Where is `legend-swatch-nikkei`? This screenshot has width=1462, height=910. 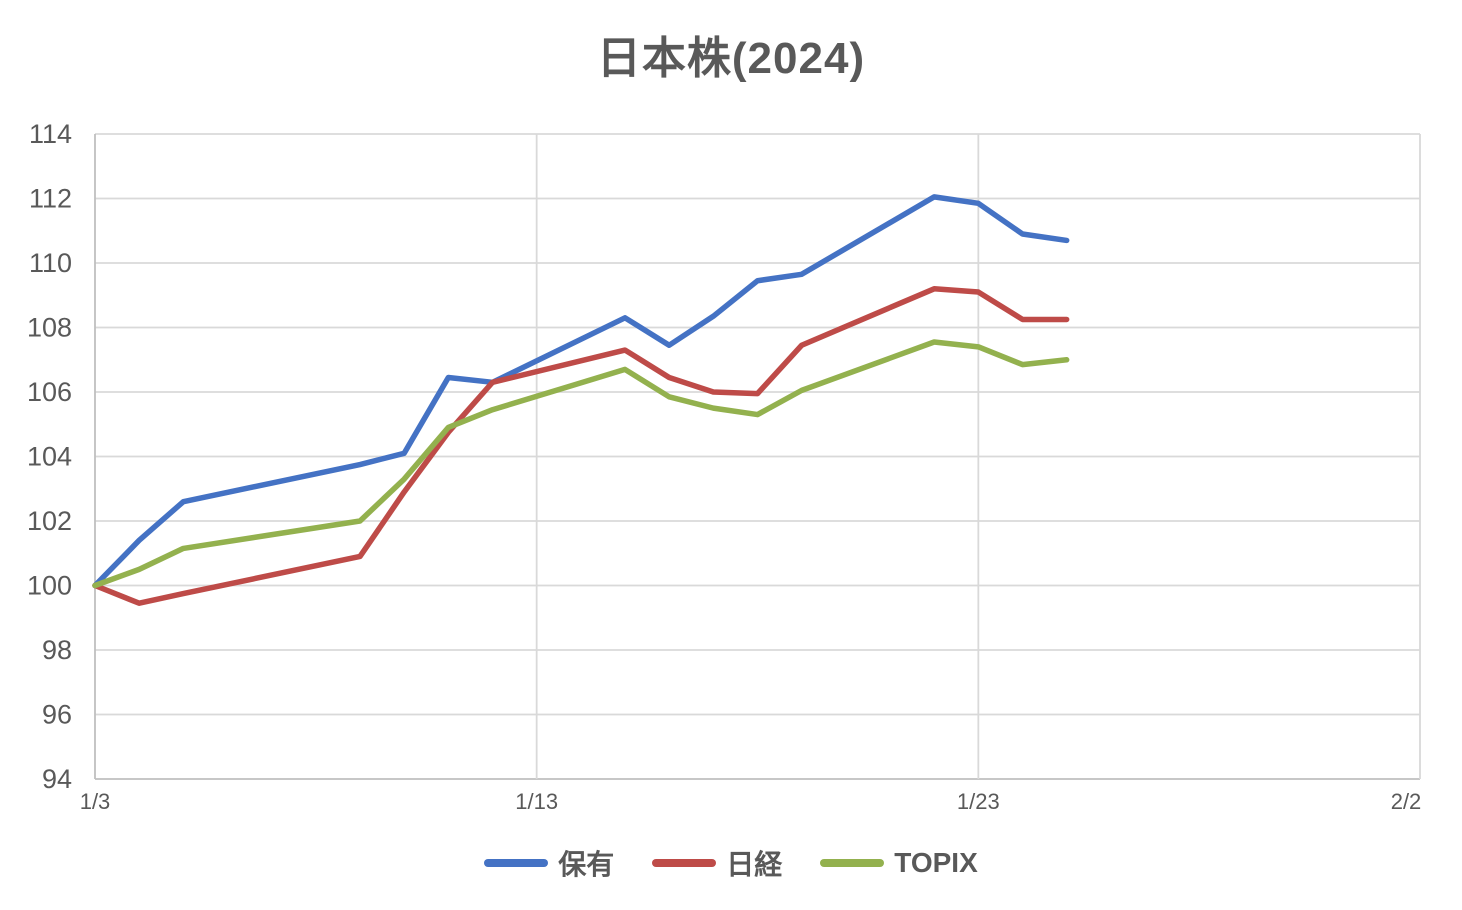 legend-swatch-nikkei is located at coordinates (684, 863).